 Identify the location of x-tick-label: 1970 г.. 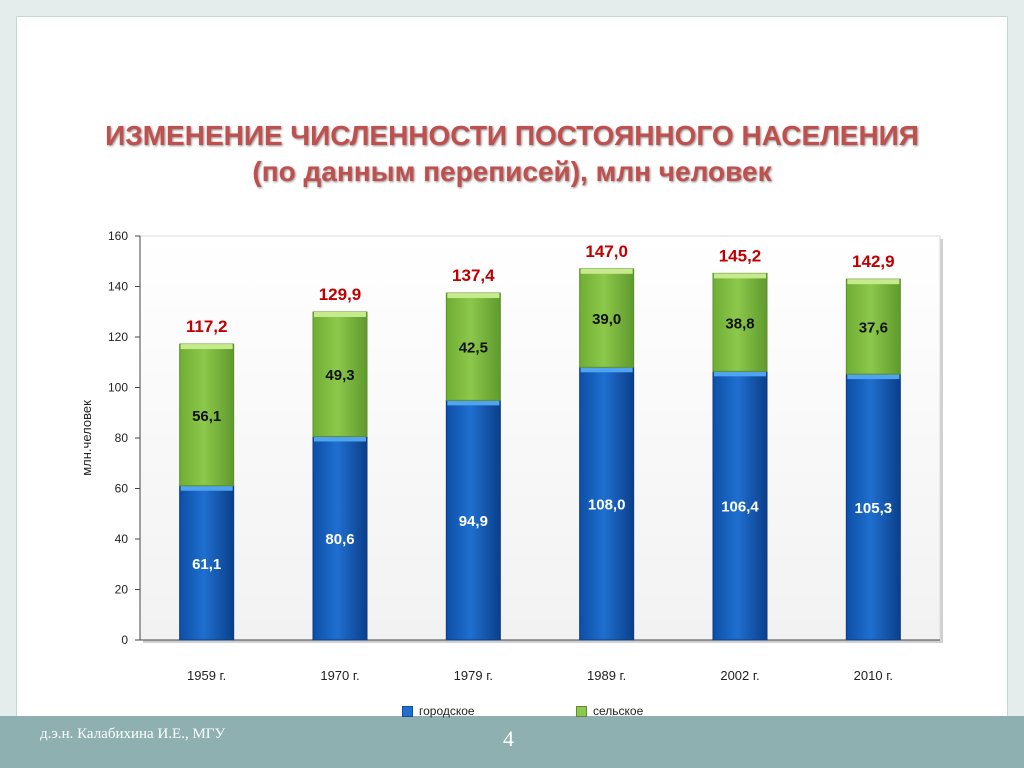
(339, 675).